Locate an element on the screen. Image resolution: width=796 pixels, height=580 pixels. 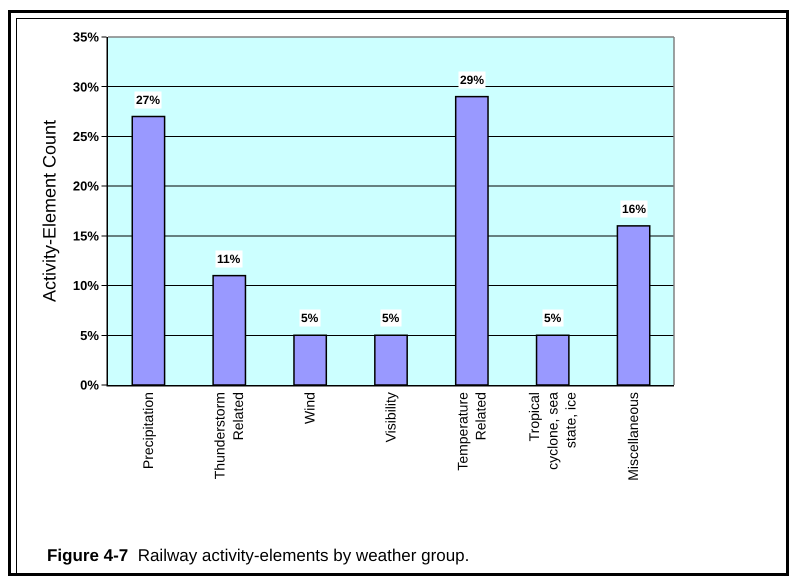
y-tick-label: 5% is located at coordinates (90, 335).